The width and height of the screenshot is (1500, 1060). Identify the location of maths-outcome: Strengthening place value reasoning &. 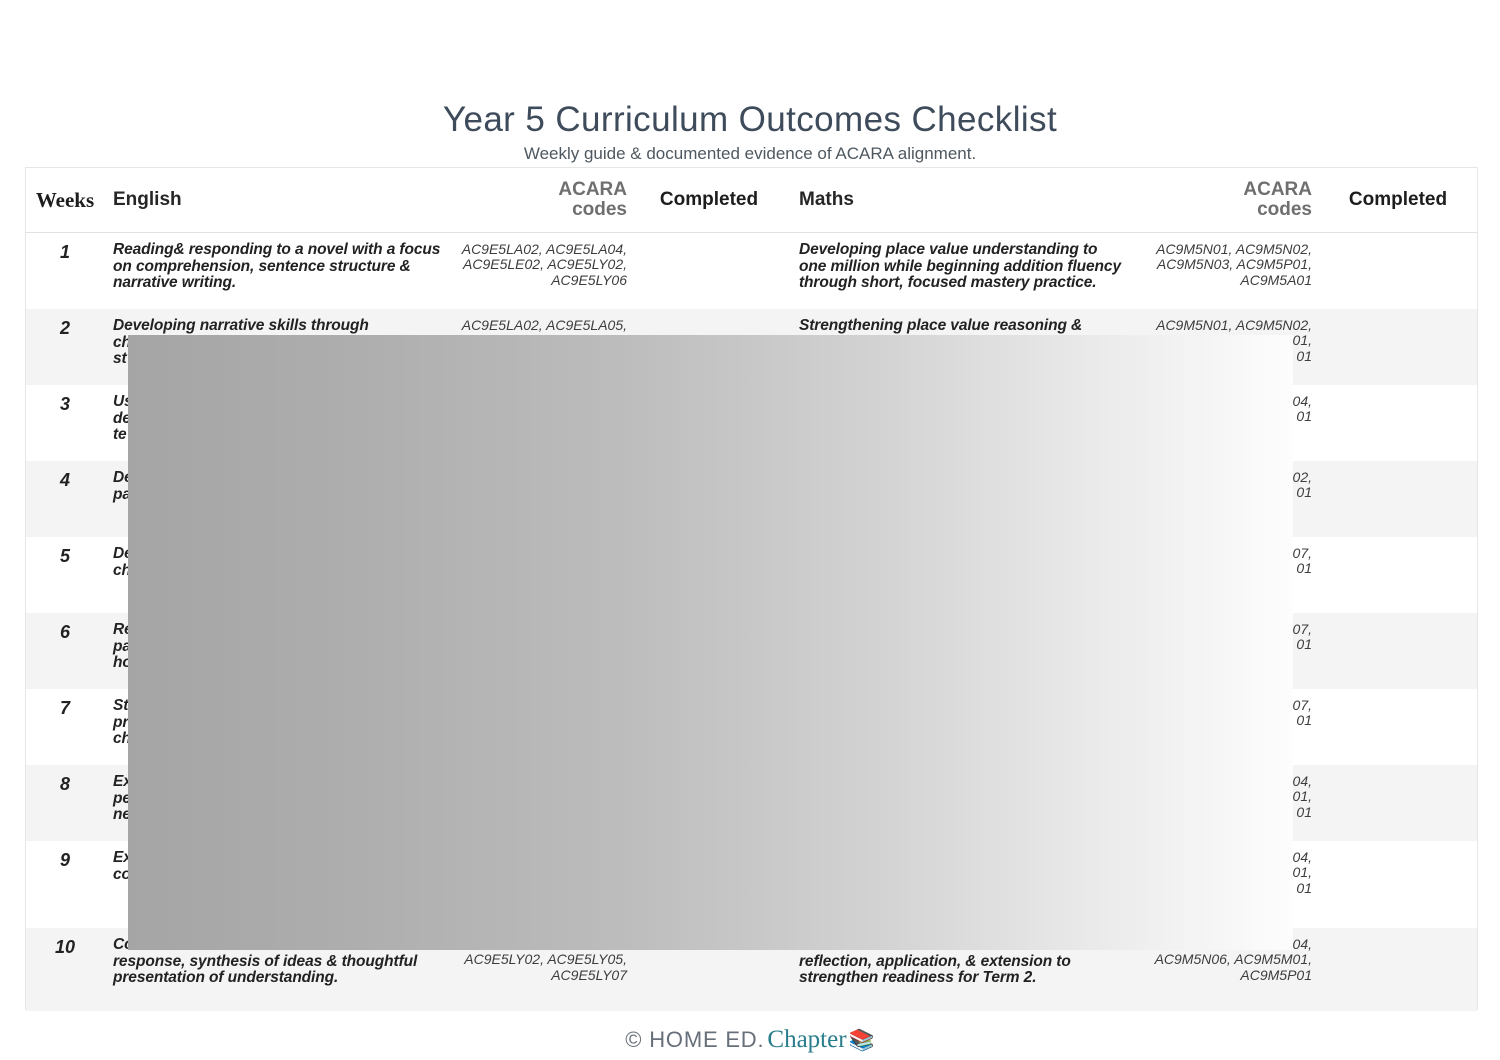
(941, 325).